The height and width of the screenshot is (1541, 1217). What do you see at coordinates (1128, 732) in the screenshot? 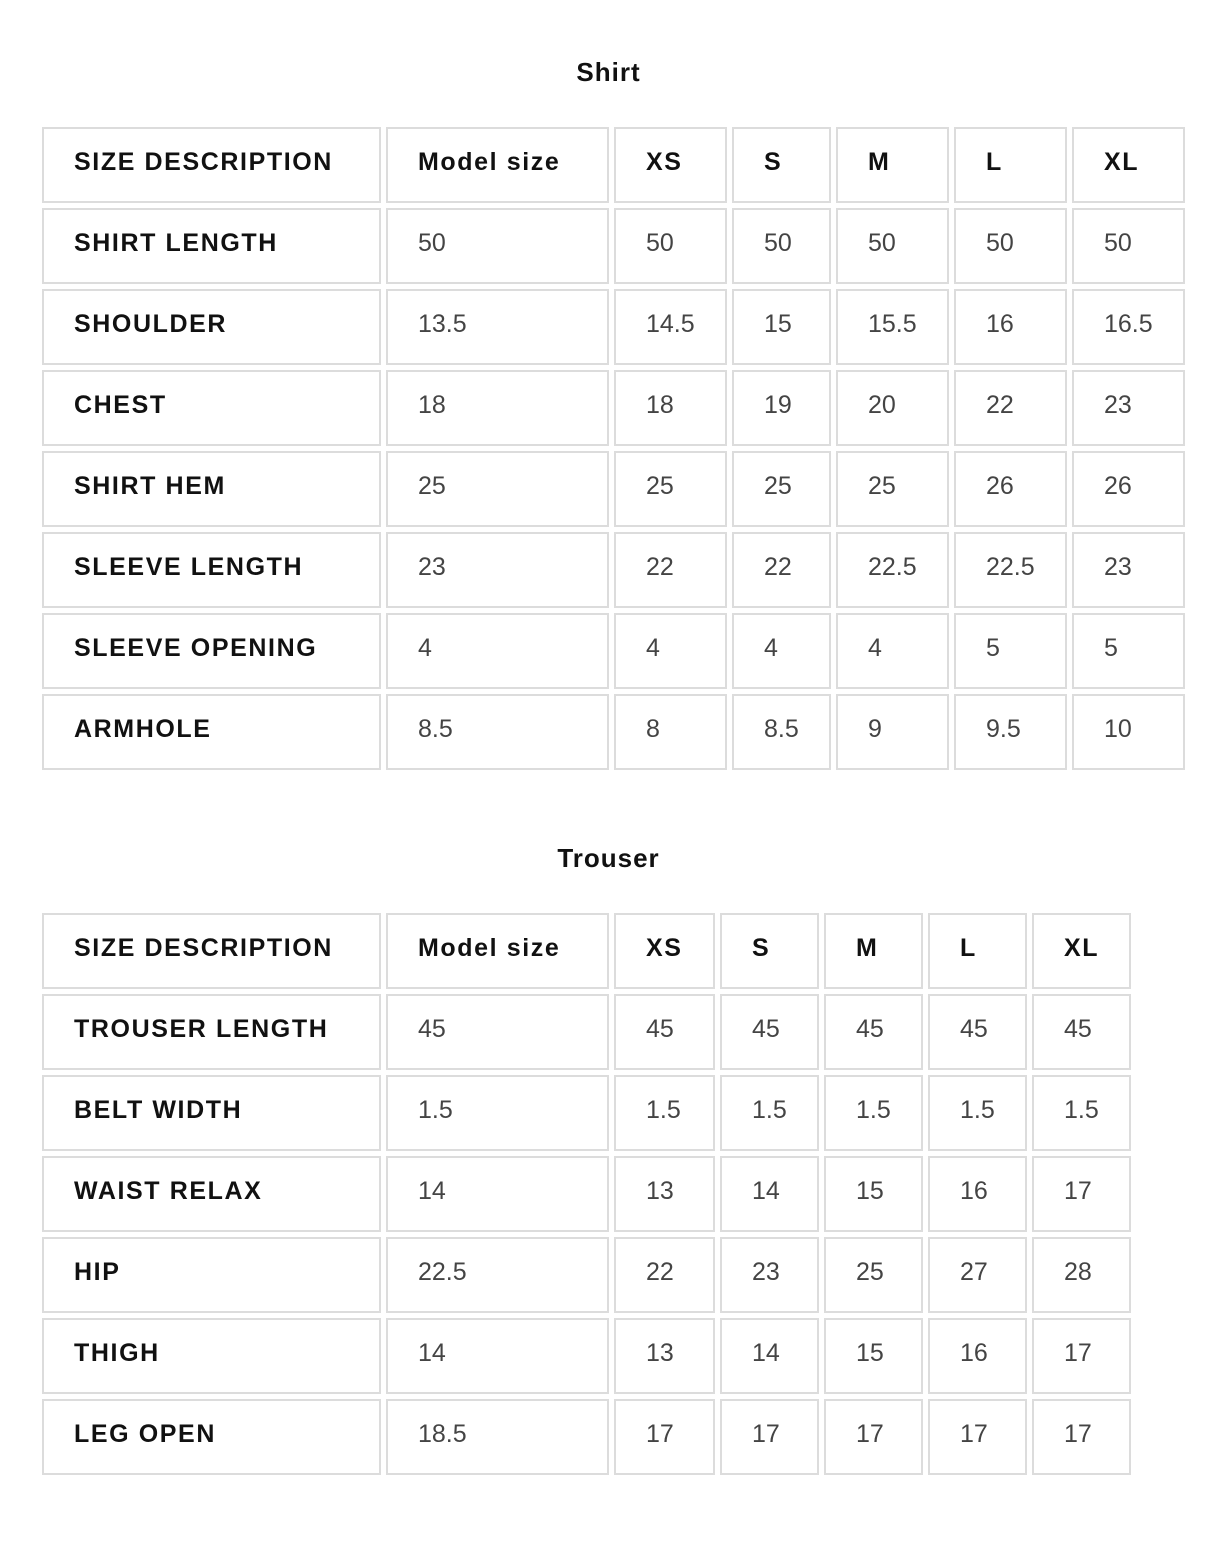
I see `table-cell: 10` at bounding box center [1128, 732].